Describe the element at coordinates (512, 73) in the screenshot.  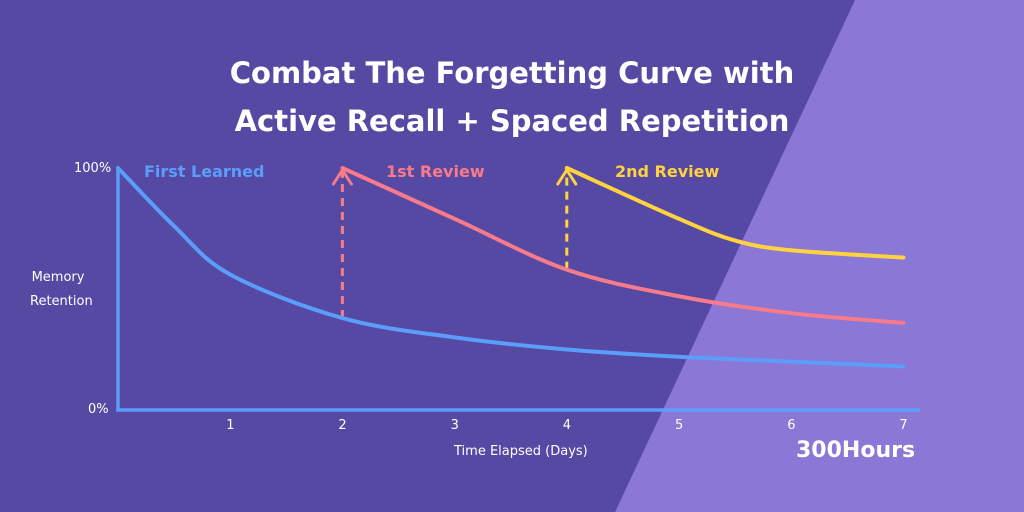
I see `chart-title-line-1: Combat The Forgetting Curve with` at that location.